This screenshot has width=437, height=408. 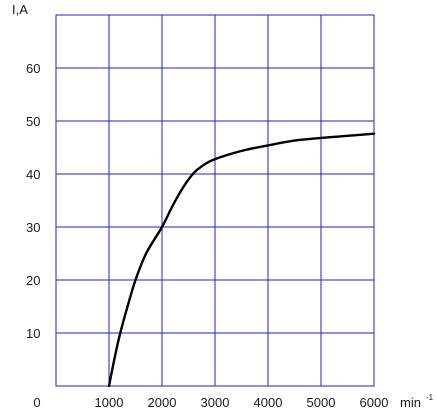 I want to click on x-tick-label: 1000, so click(x=109, y=401).